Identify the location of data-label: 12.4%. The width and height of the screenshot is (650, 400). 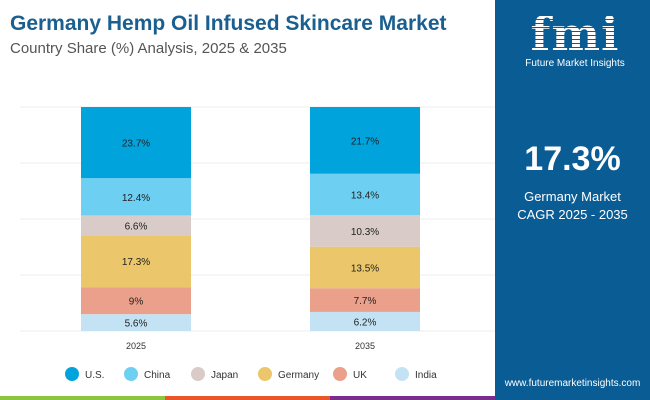
(136, 198).